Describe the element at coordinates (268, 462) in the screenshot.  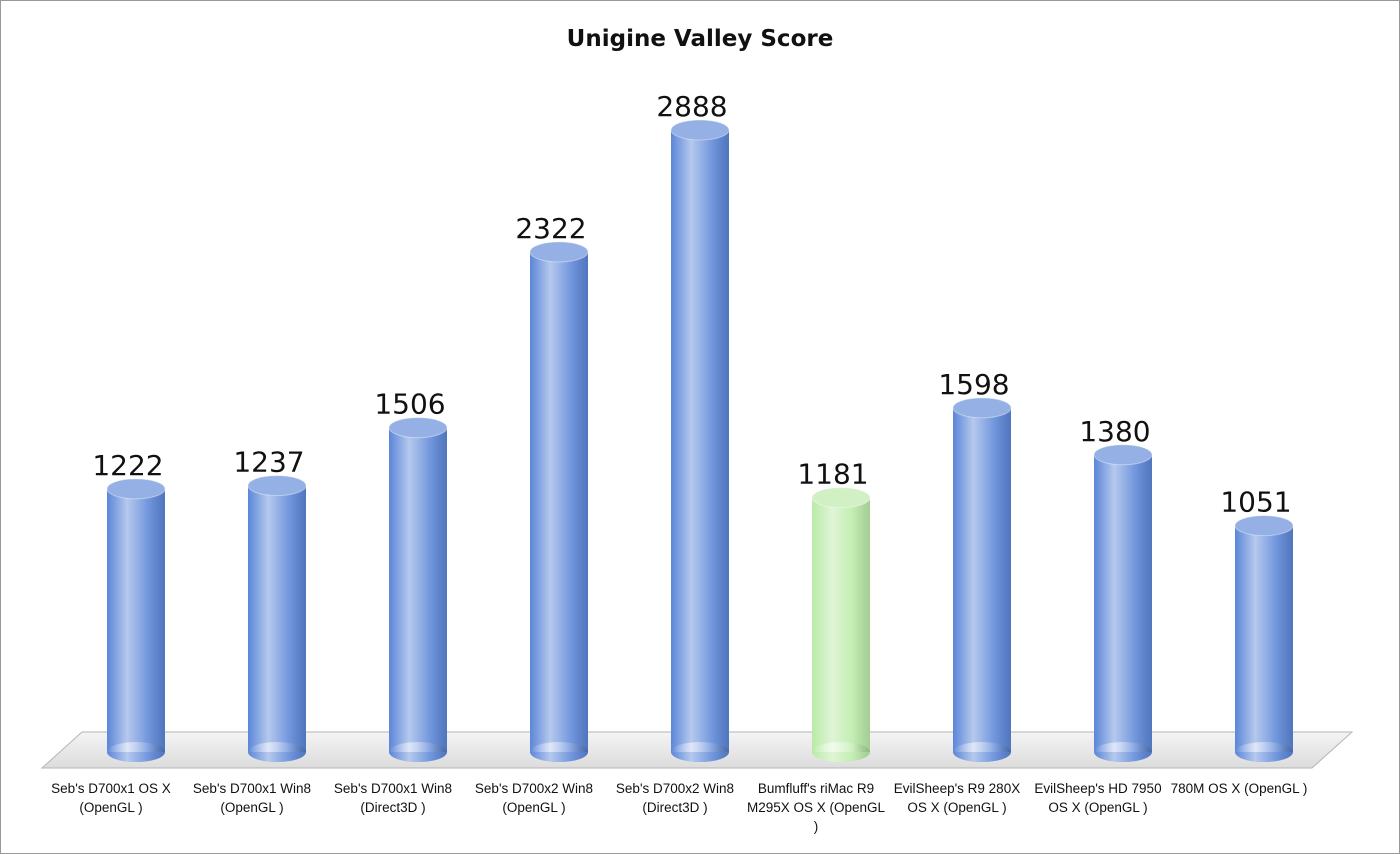
I see `data-label: 1237` at that location.